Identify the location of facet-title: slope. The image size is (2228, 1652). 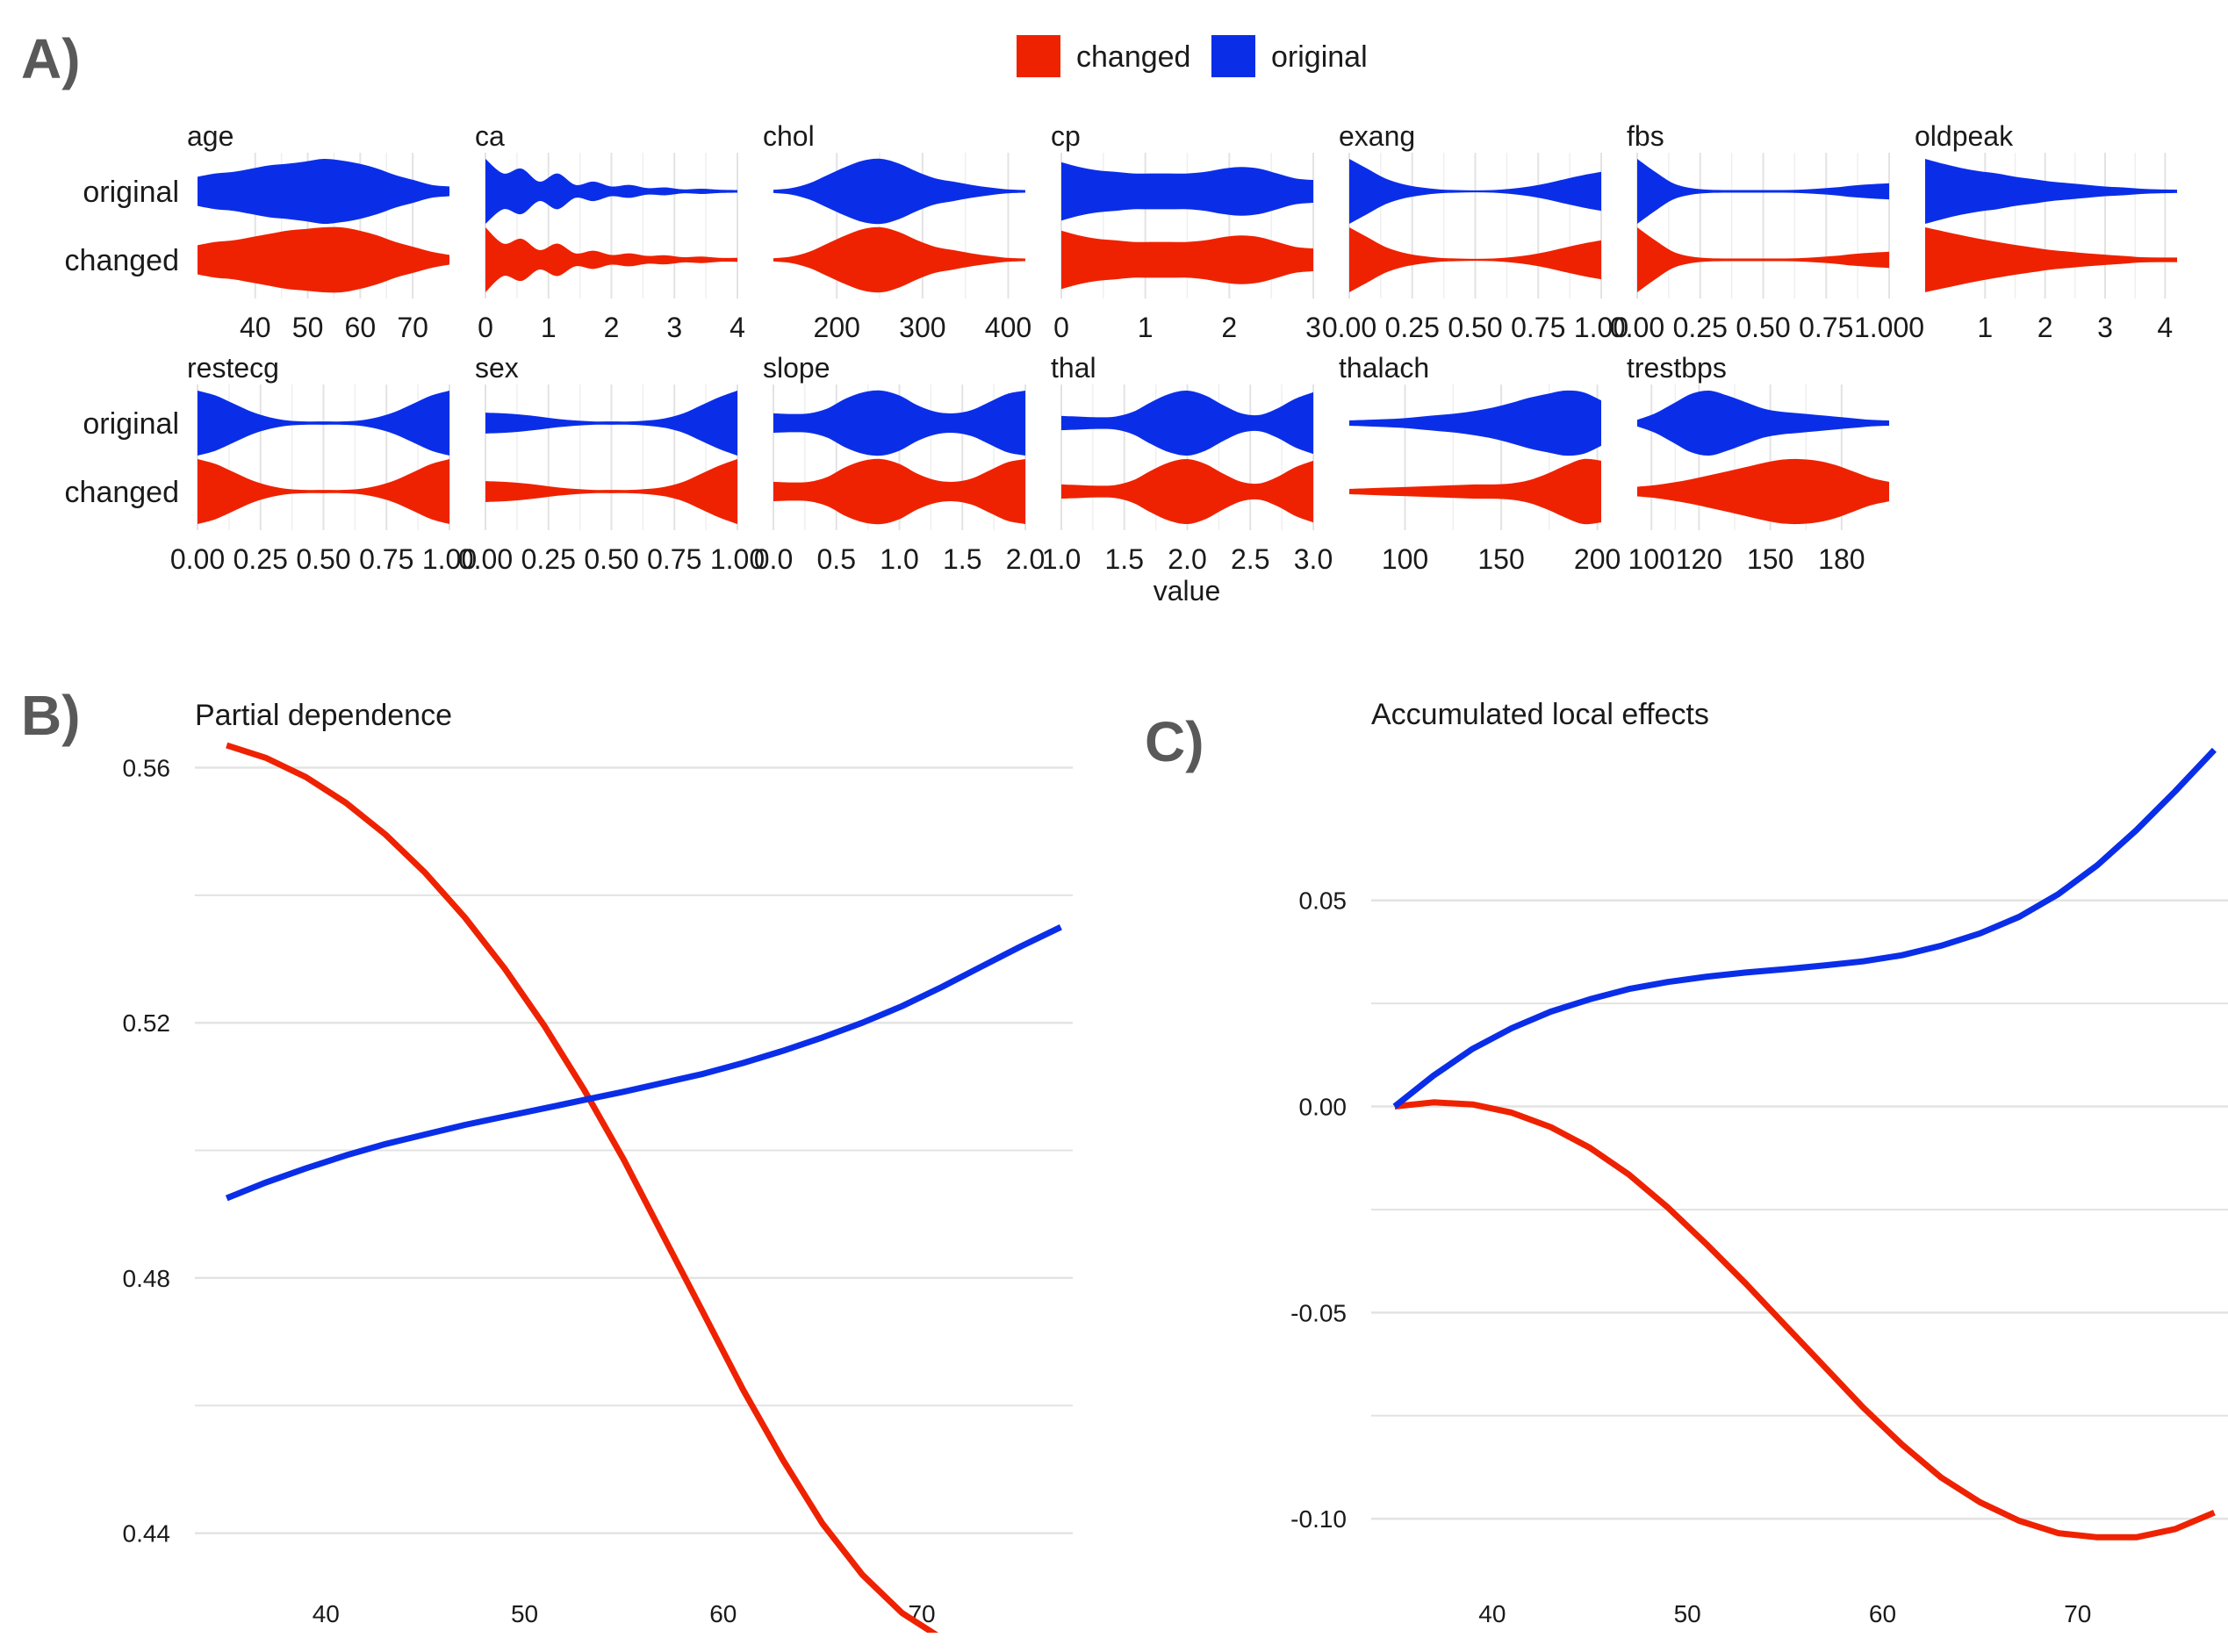
(796, 368).